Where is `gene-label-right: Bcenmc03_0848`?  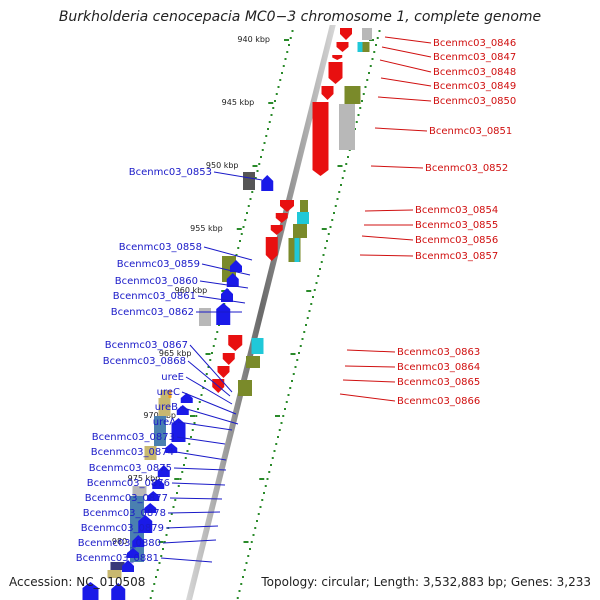
gene-label-right: Bcenmc03_0848 is located at coordinates (474, 72).